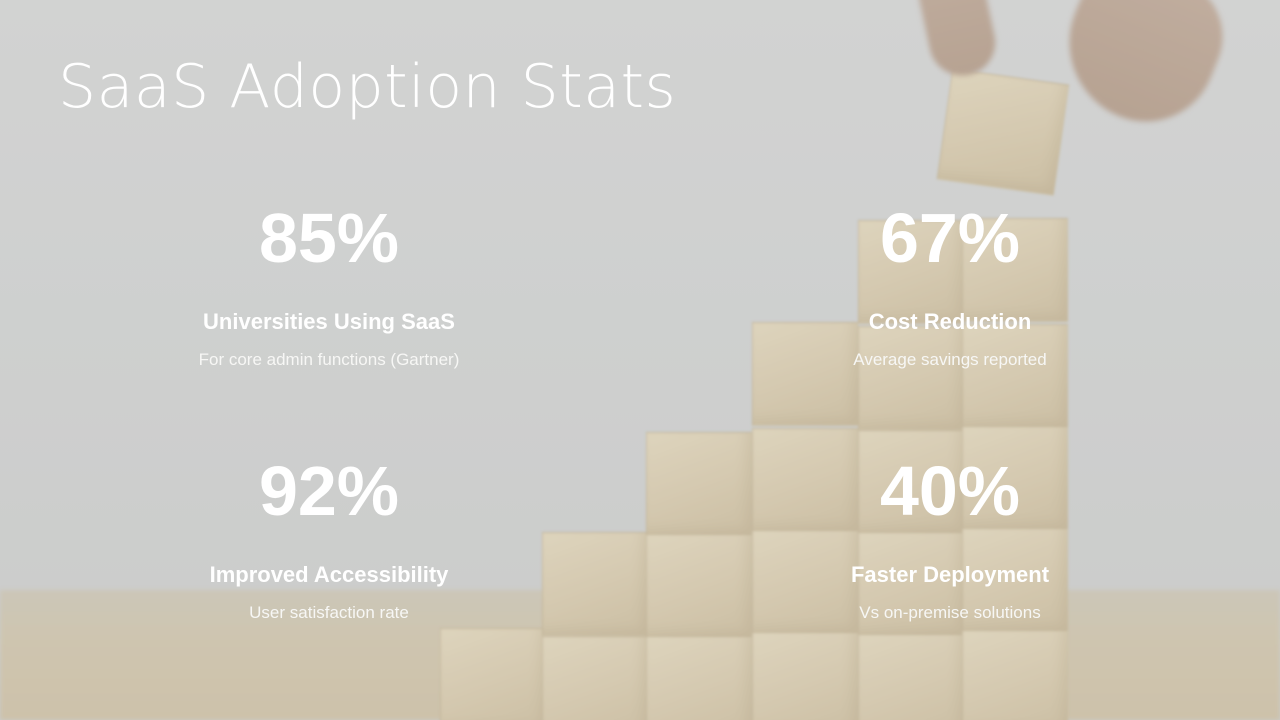 Image resolution: width=1280 pixels, height=720 pixels. I want to click on stat-value: 85%, so click(329, 238).